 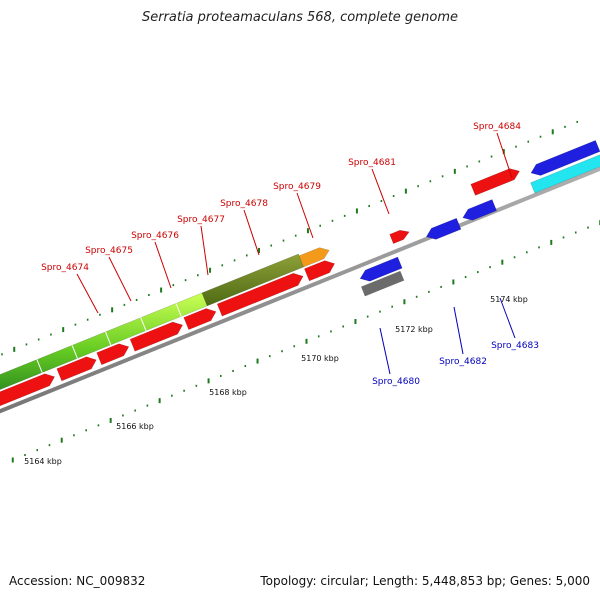 I want to click on gene-label-spro_4676: Spro_4676, so click(x=155, y=236).